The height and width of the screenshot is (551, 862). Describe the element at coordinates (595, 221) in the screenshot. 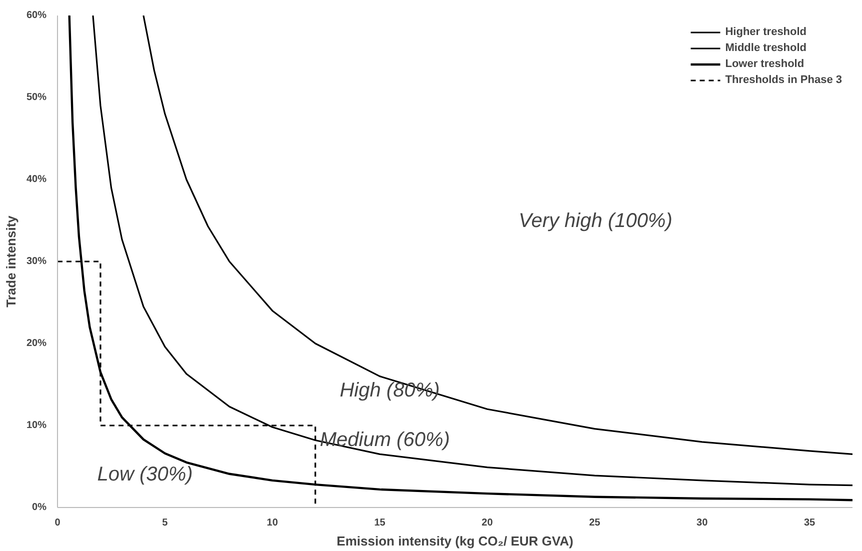

I see `annotation: Very high (100%)` at that location.